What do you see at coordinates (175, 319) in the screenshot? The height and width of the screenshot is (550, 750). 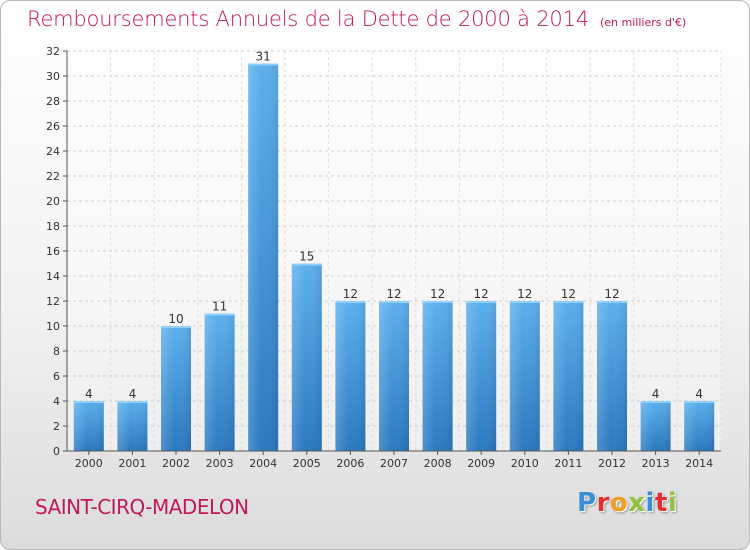 I see `data-label: 10` at bounding box center [175, 319].